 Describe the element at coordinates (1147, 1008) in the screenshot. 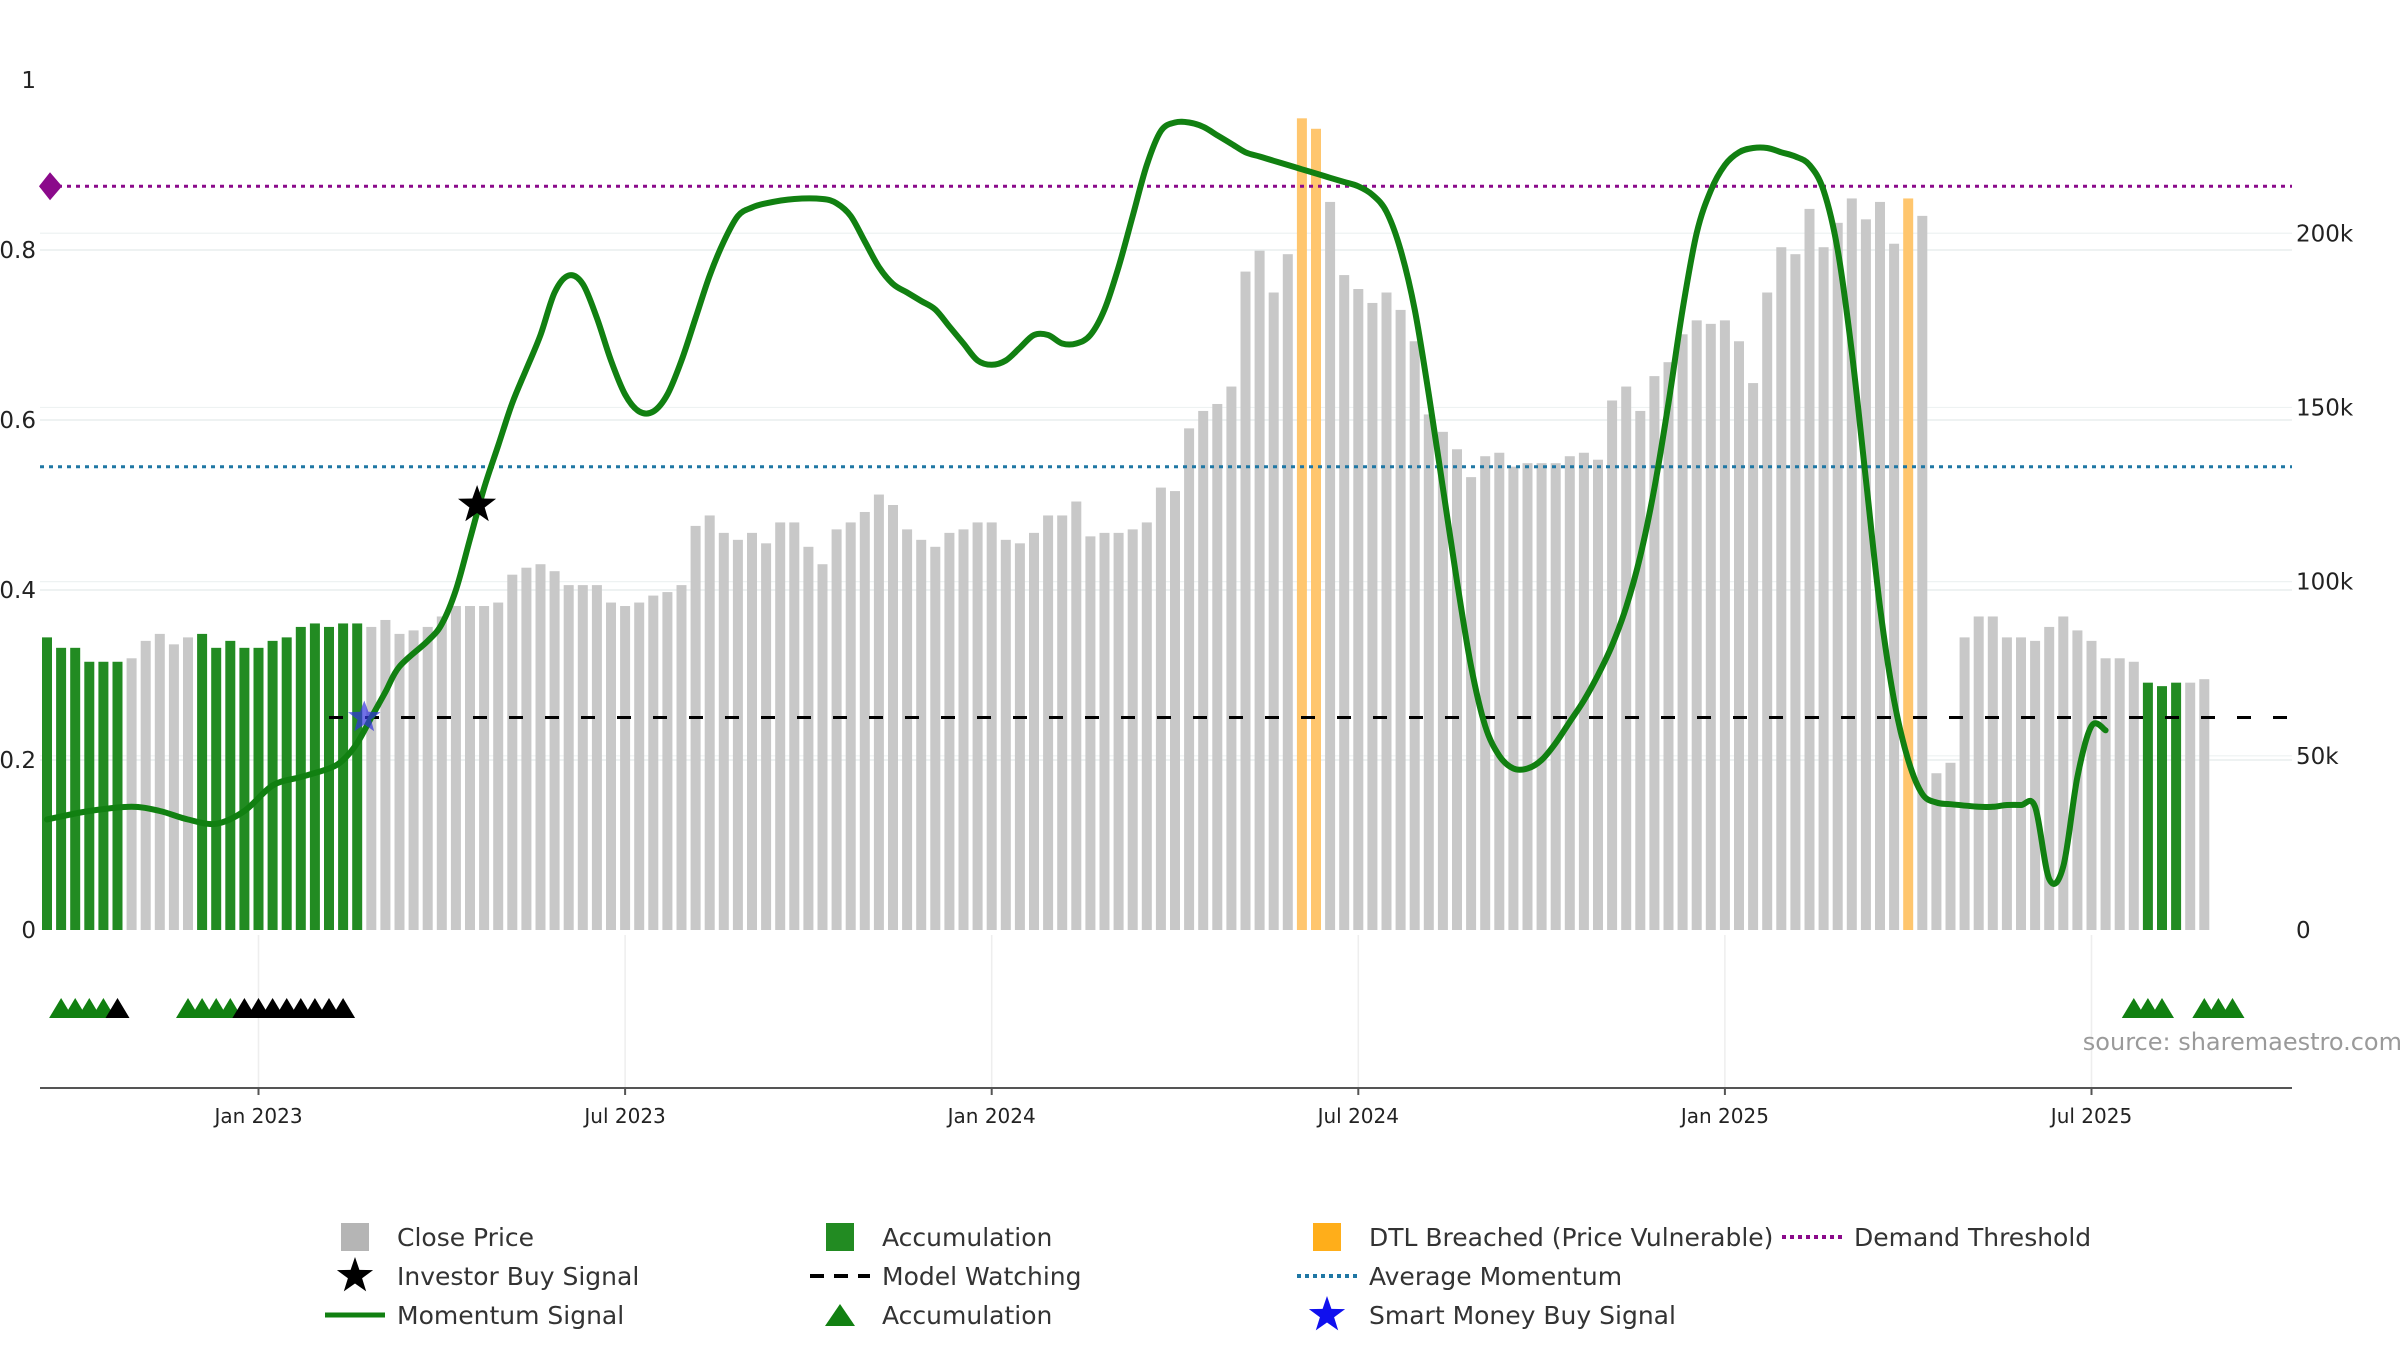

I see `accumulation-triangles` at that location.